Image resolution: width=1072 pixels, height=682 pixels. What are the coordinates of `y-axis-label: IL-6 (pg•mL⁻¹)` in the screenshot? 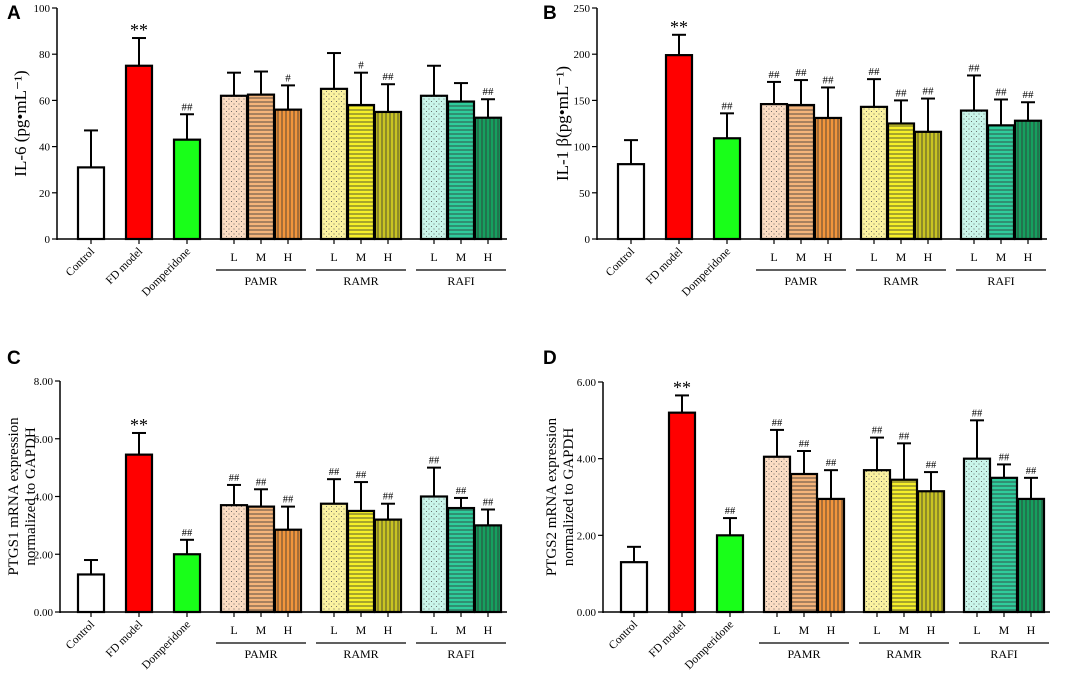 It's located at (20, 123).